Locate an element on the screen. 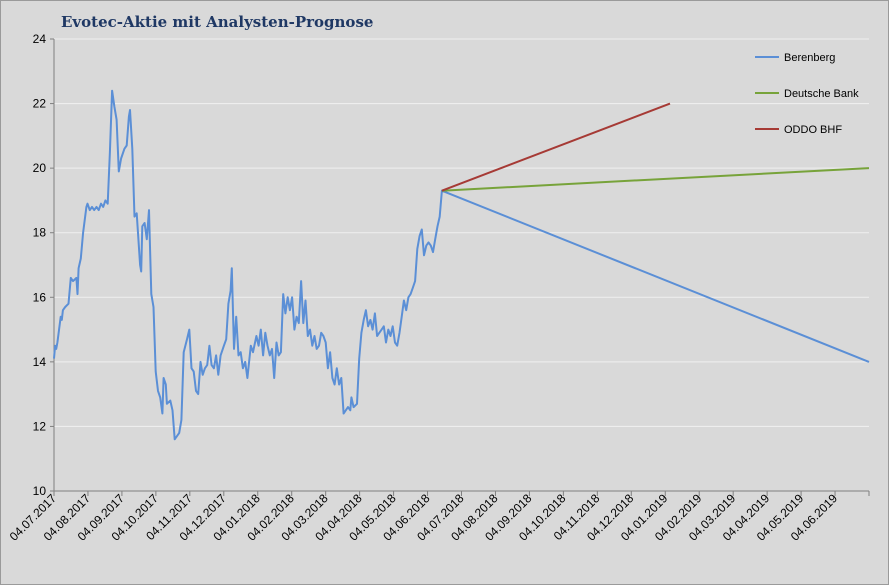 The width and height of the screenshot is (889, 586). y-tick-label: 12 is located at coordinates (40, 426).